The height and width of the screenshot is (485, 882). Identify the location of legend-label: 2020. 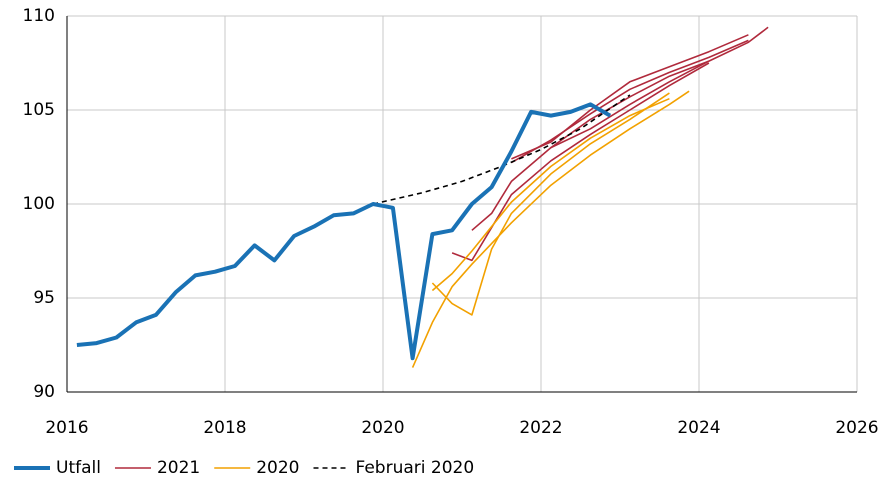
(277, 468).